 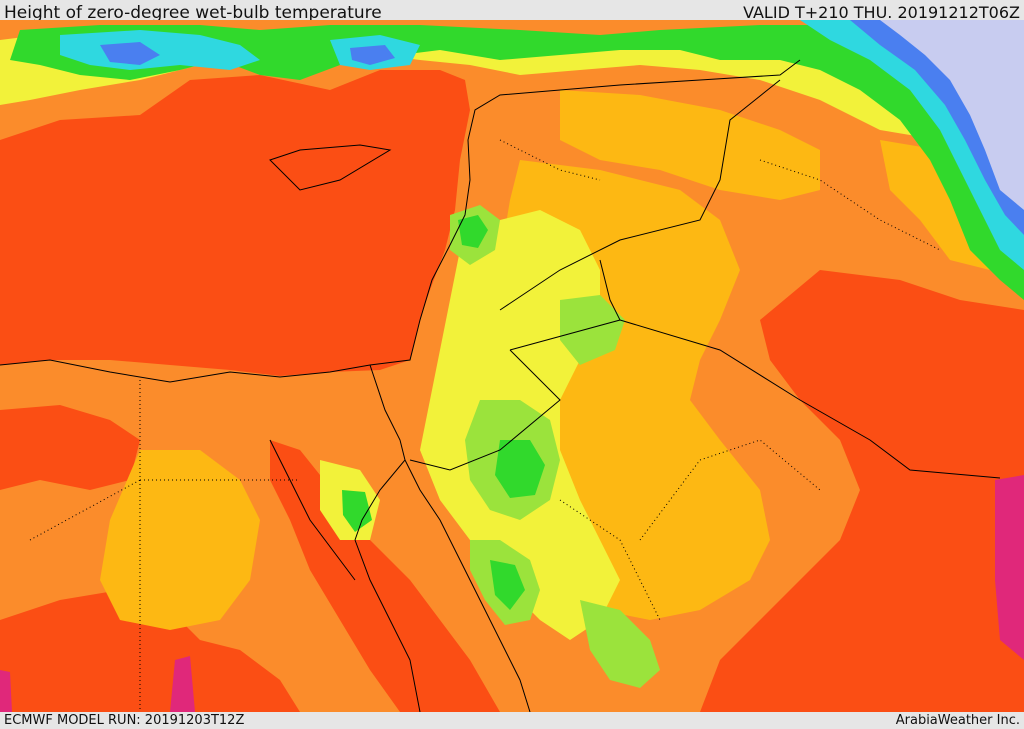 I want to click on magenta-south-spot, so click(x=182, y=684).